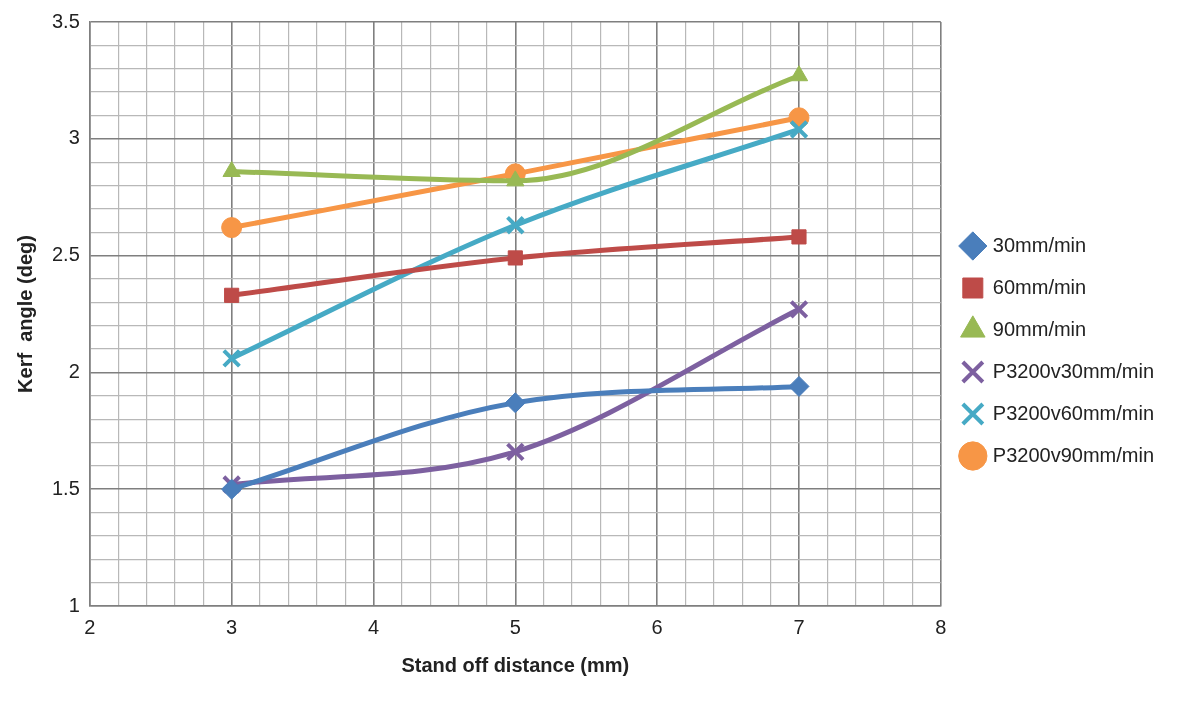 This screenshot has width=1194, height=702. Describe the element at coordinates (1073, 412) in the screenshot. I see `legend-label: P3200v60mm/min` at that location.